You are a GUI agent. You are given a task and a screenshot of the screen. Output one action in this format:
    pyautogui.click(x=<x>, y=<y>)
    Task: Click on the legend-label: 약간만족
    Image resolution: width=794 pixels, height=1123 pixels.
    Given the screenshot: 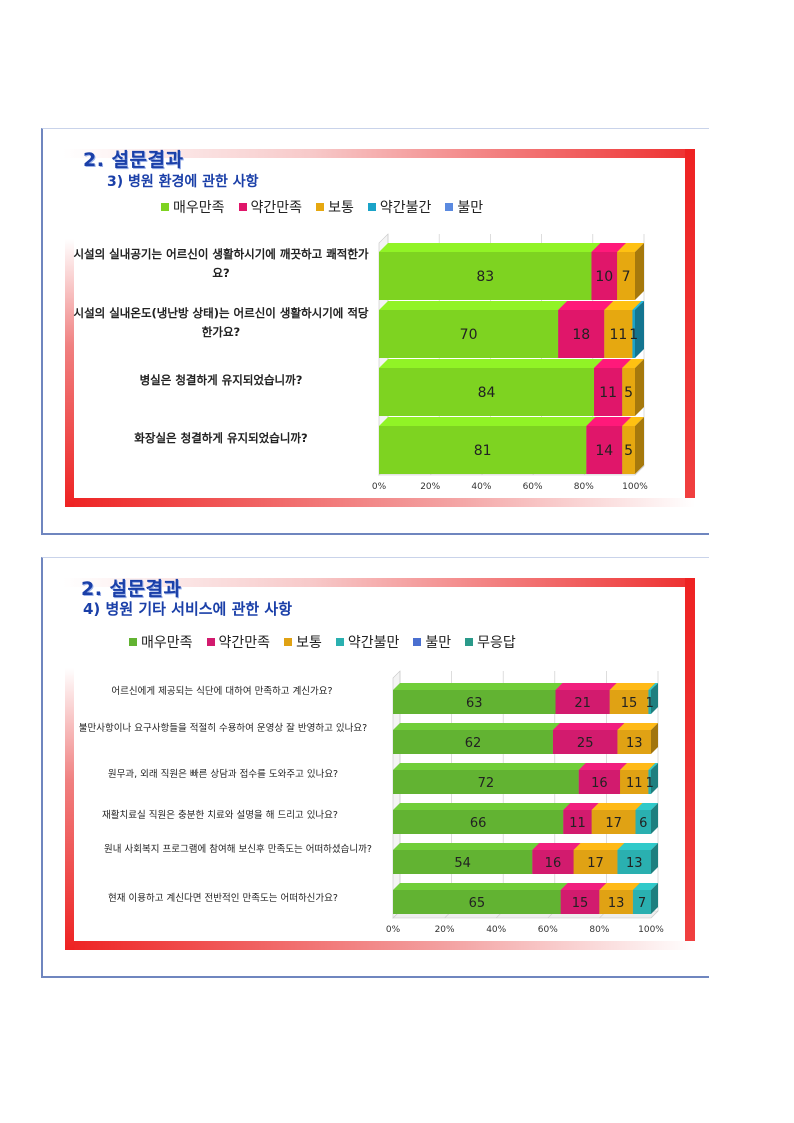 What is the action you would take?
    pyautogui.click(x=276, y=208)
    